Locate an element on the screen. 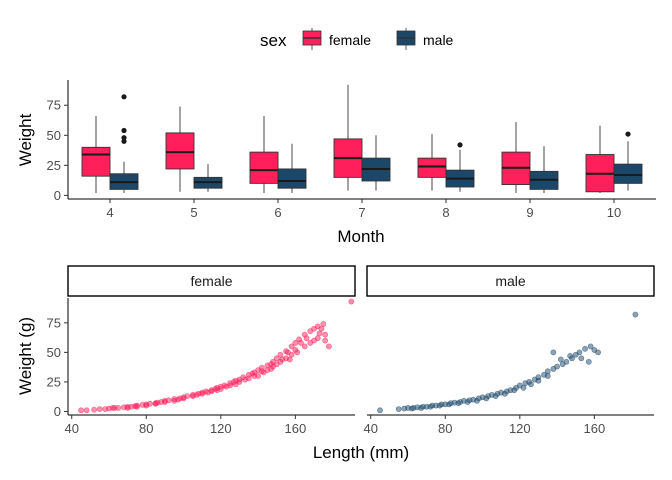 Image resolution: width=672 pixels, height=480 pixels. x-tick-label: 4 is located at coordinates (109, 212).